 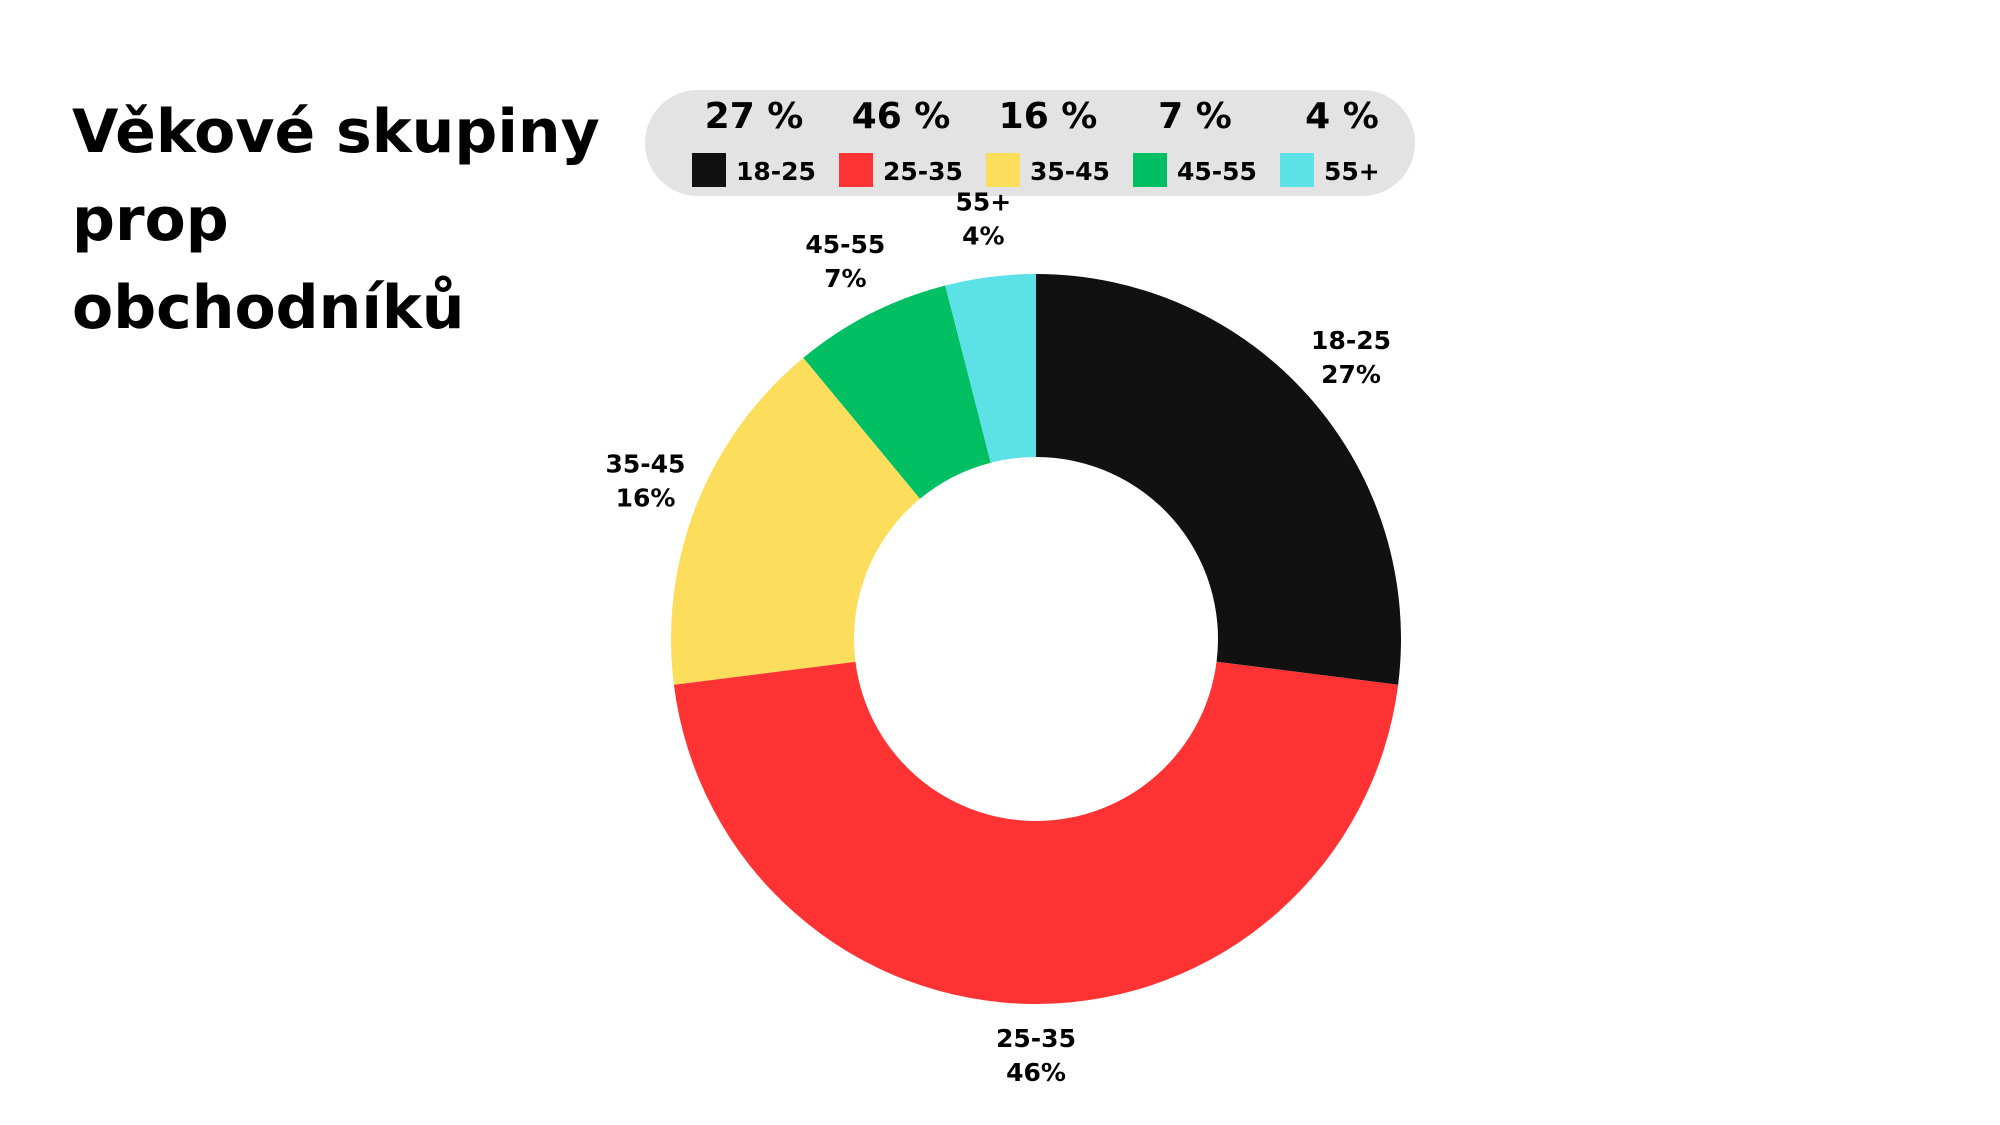 What do you see at coordinates (776, 171) in the screenshot?
I see `legend-label: 18-25` at bounding box center [776, 171].